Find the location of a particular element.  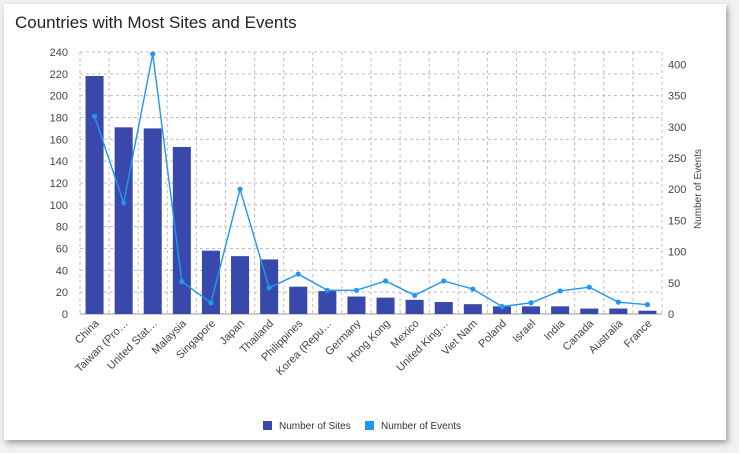

legend-label-sites: Number of Sites is located at coordinates (315, 426).